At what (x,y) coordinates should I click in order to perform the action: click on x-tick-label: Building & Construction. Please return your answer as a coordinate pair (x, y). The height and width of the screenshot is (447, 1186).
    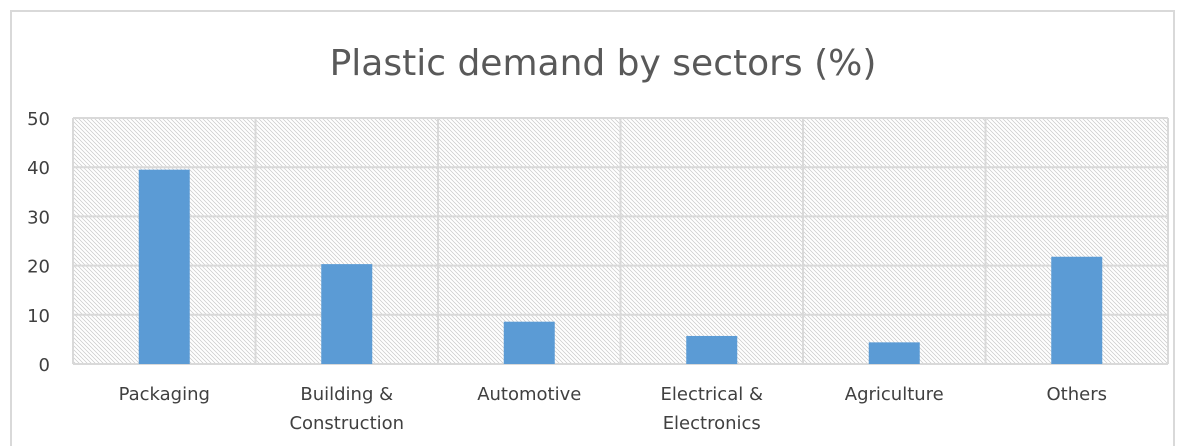
    Looking at the image, I should click on (346, 409).